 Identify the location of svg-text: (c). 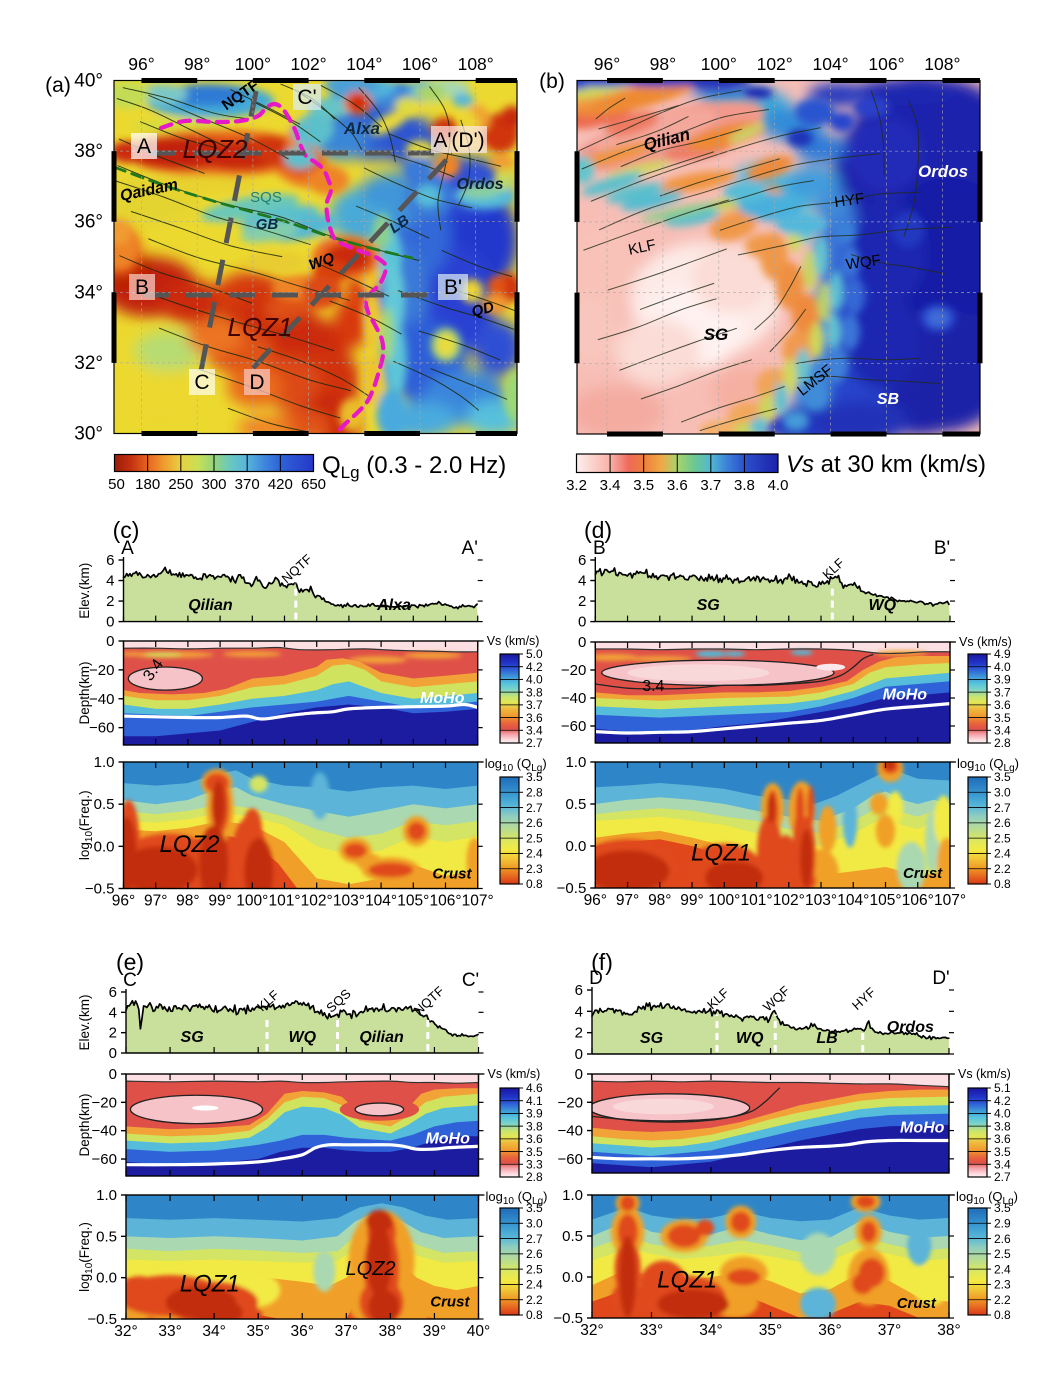
(126, 530).